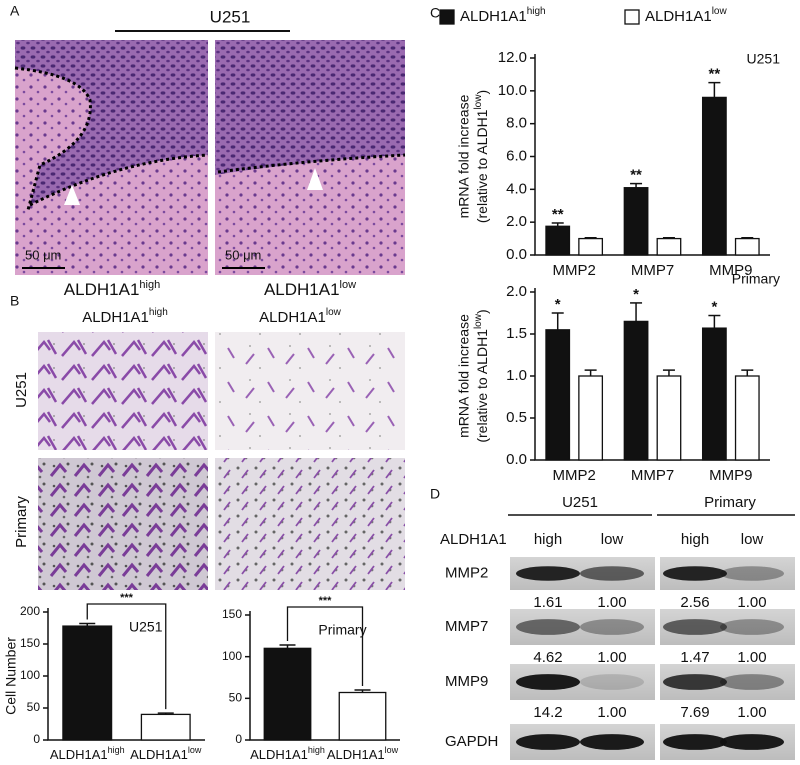  Describe the element at coordinates (752, 539) in the screenshot. I see `column-header: low` at that location.